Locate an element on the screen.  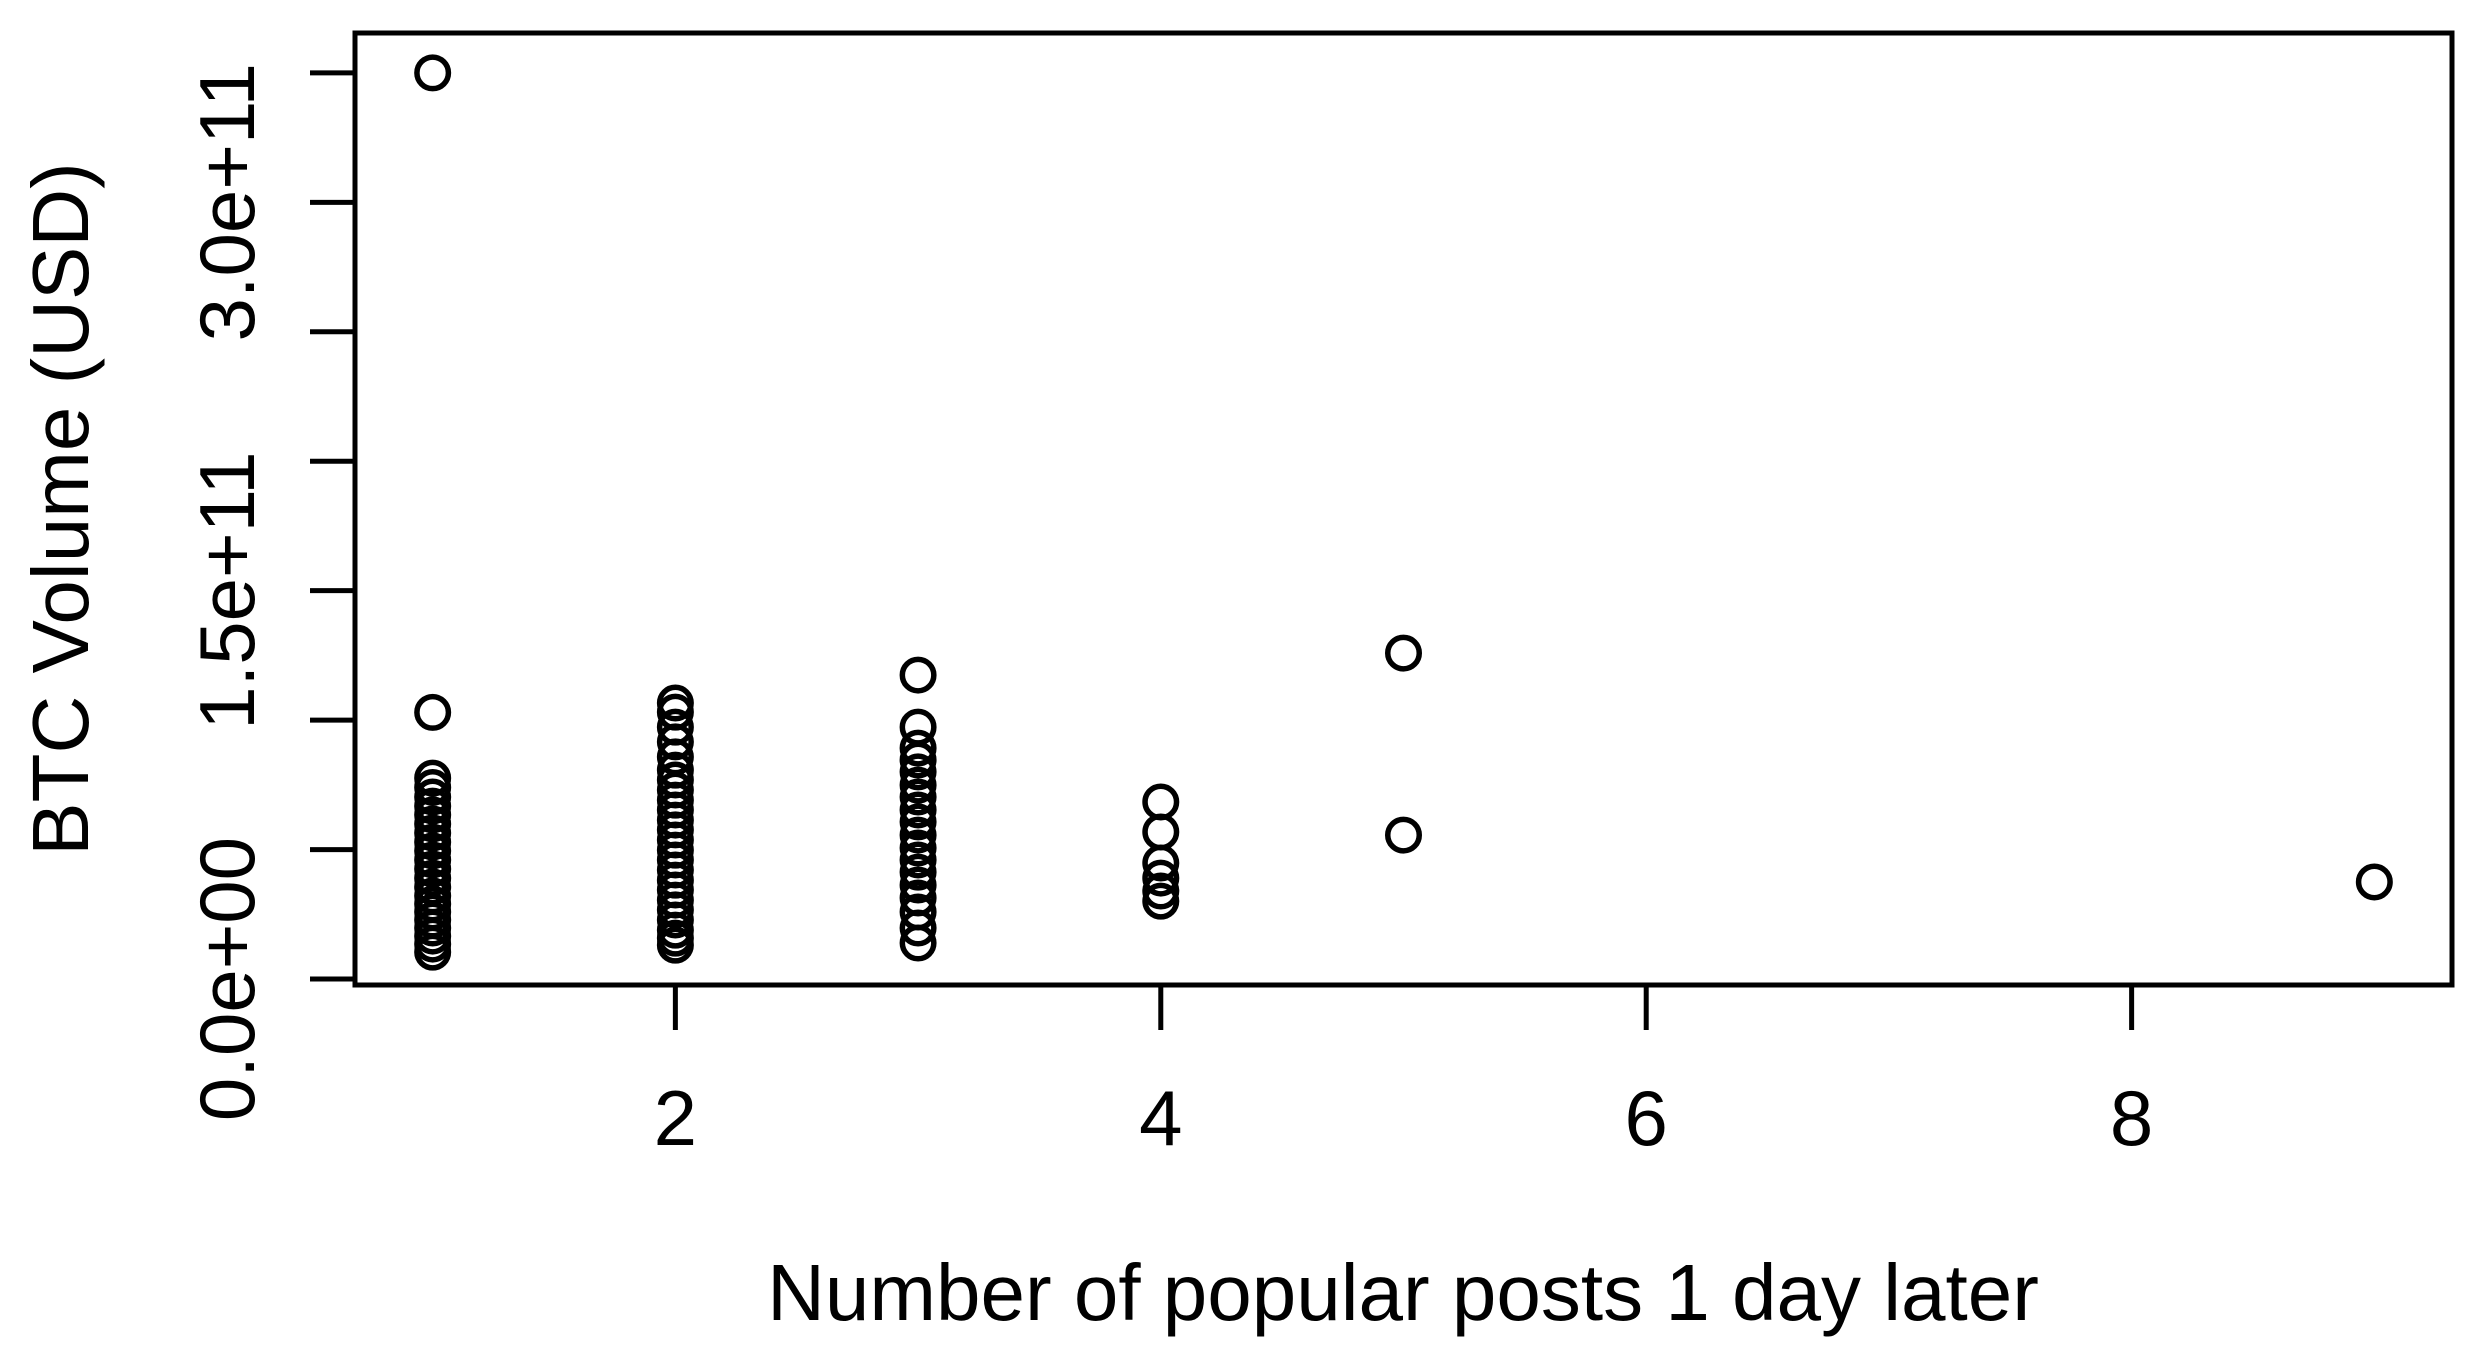
x-tick-label: 2 is located at coordinates (675, 1118).